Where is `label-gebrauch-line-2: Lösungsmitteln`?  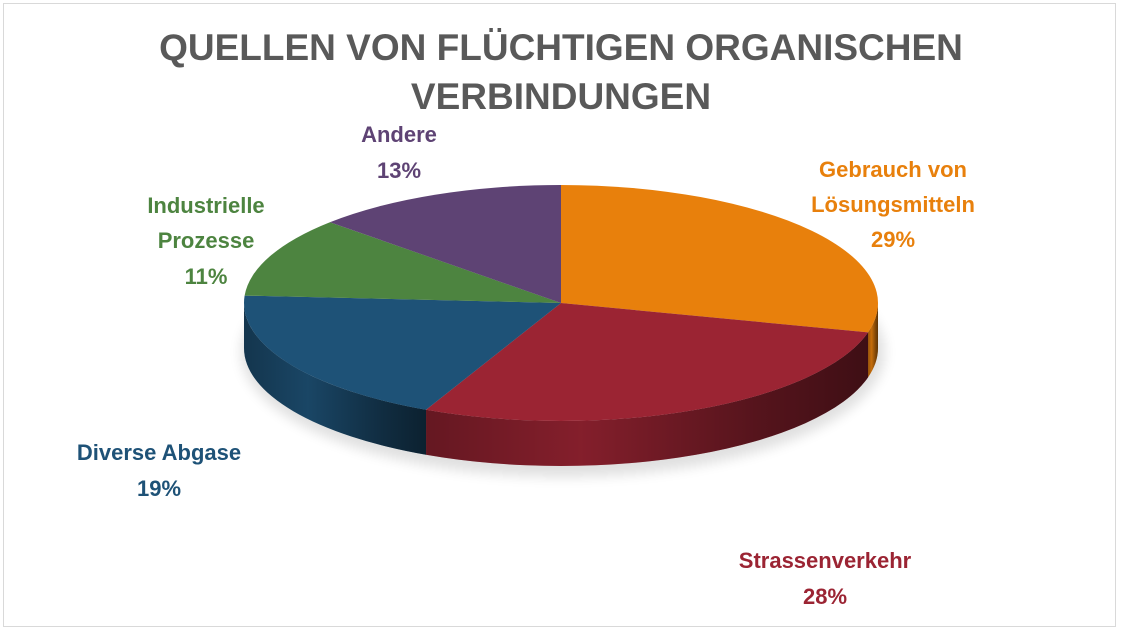
label-gebrauch-line-2: Lösungsmitteln is located at coordinates (893, 204).